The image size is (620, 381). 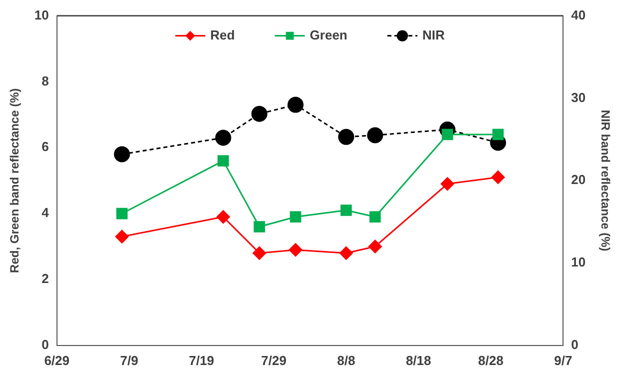 What do you see at coordinates (201, 360) in the screenshot?
I see `x-tick-label: 7/19` at bounding box center [201, 360].